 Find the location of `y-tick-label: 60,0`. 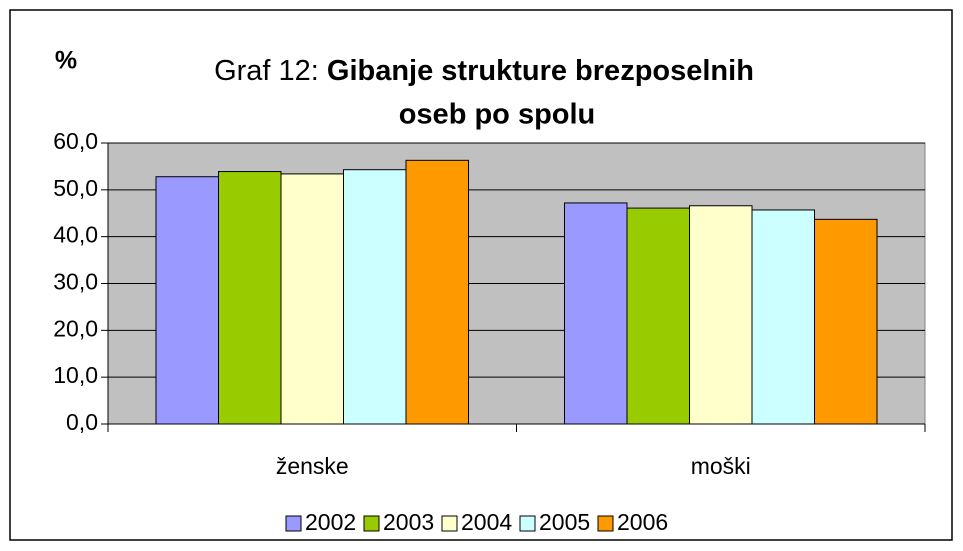

y-tick-label: 60,0 is located at coordinates (75, 141).